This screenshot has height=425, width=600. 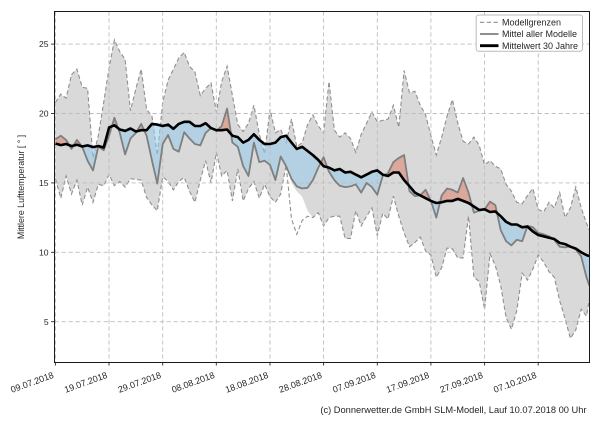 What do you see at coordinates (531, 22) in the screenshot?
I see `svg-text: Modellgrenzen` at bounding box center [531, 22].